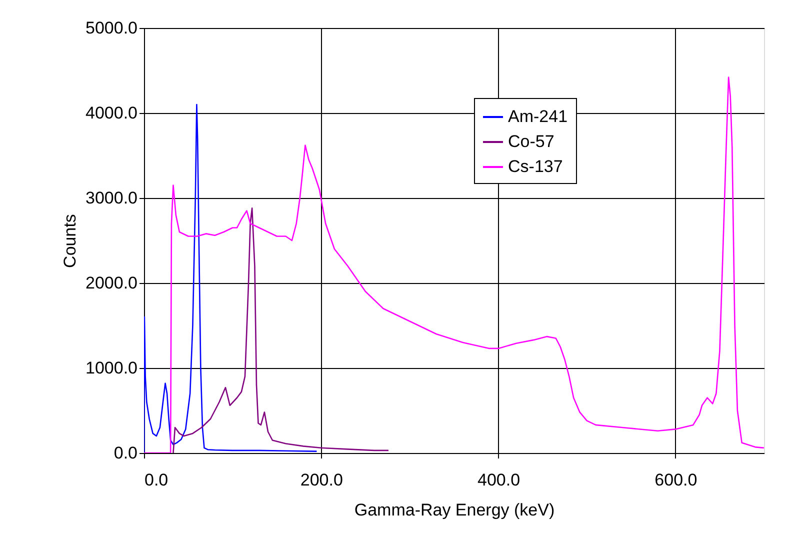 This screenshot has height=558, width=809. What do you see at coordinates (321, 480) in the screenshot?
I see `x-tick-label: 200.0` at bounding box center [321, 480].